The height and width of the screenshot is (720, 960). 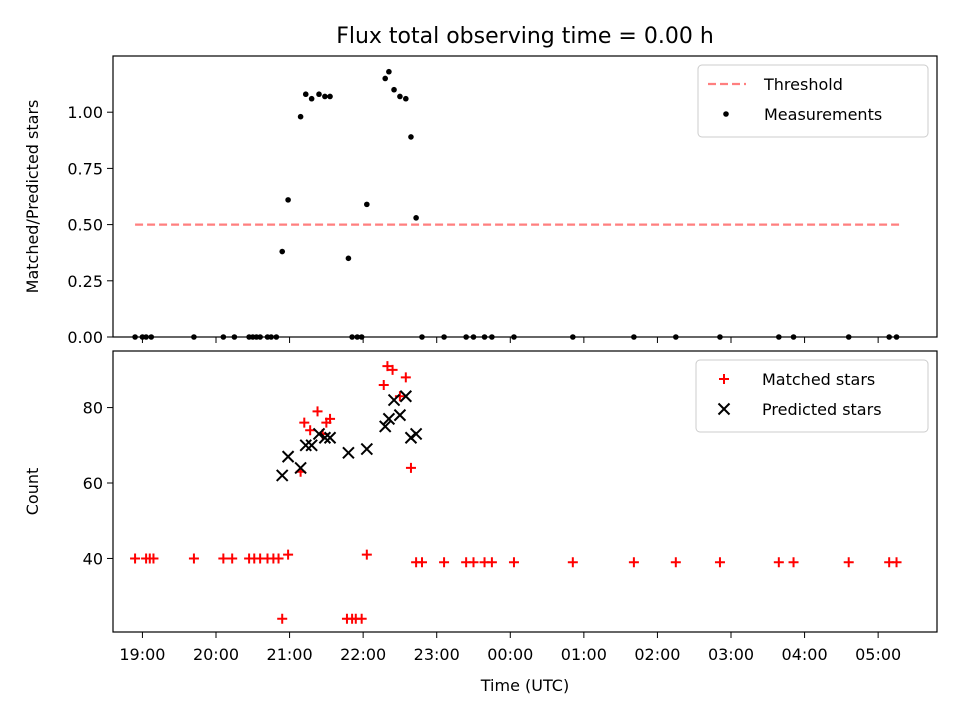 What do you see at coordinates (93, 558) in the screenshot?
I see `y-tick-label: 40` at bounding box center [93, 558].